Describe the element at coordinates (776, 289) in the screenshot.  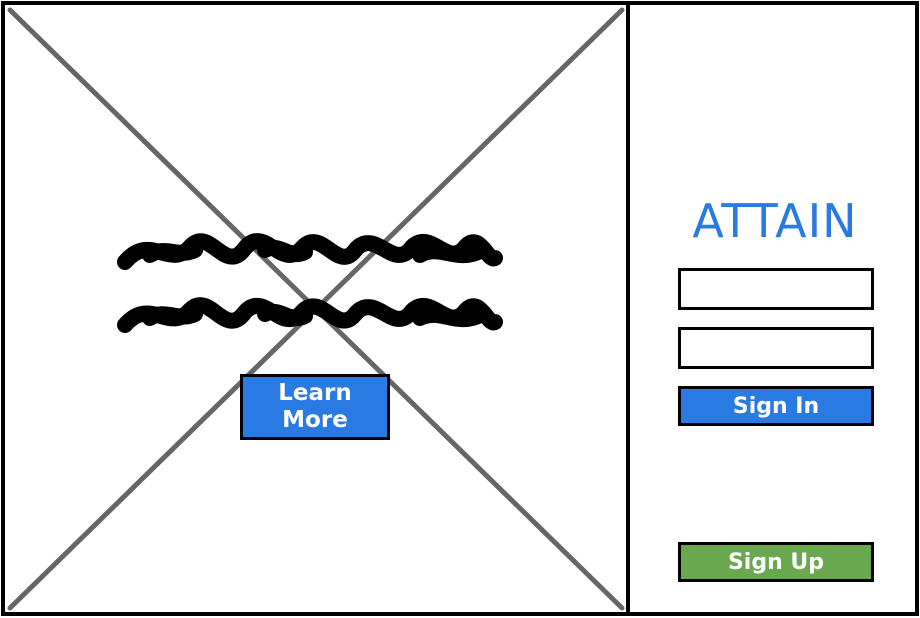
I see `username-field` at that location.